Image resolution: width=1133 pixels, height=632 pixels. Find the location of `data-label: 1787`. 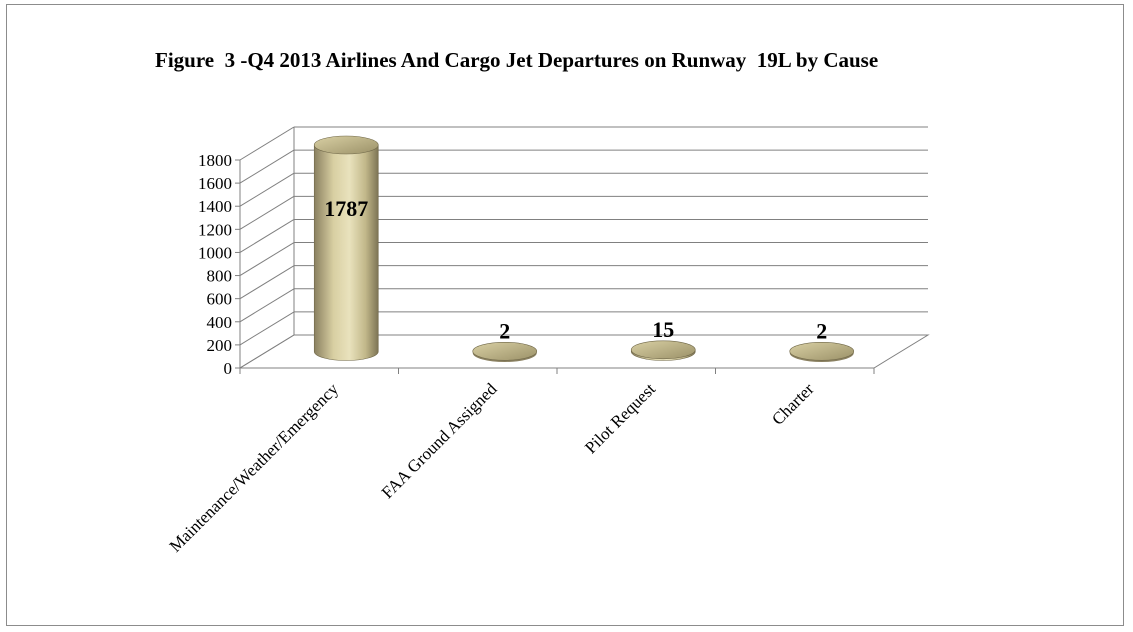

data-label: 1787 is located at coordinates (346, 208).